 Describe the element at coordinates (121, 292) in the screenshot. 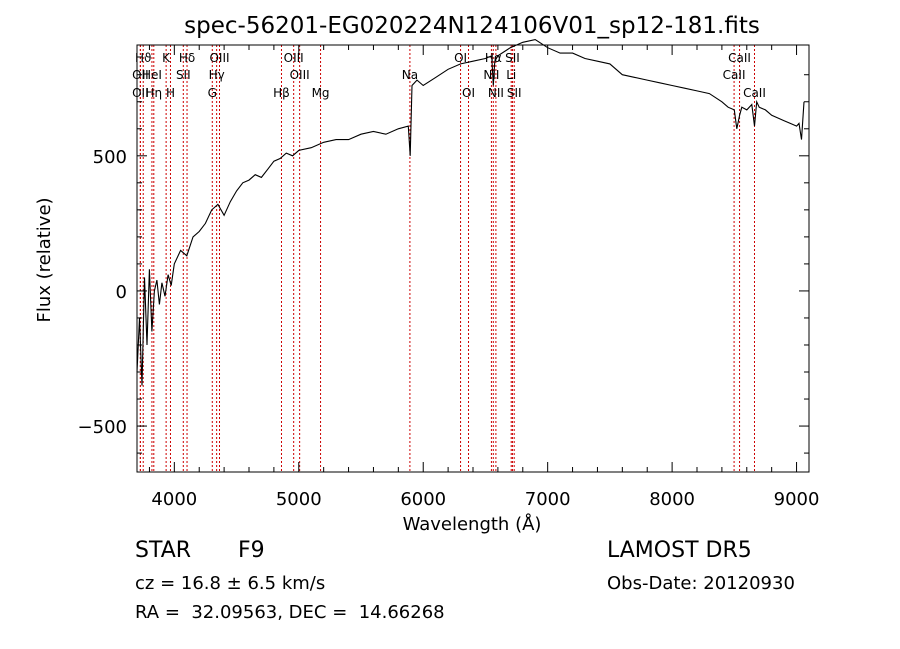

I see `y-tick-label-1: 0` at that location.